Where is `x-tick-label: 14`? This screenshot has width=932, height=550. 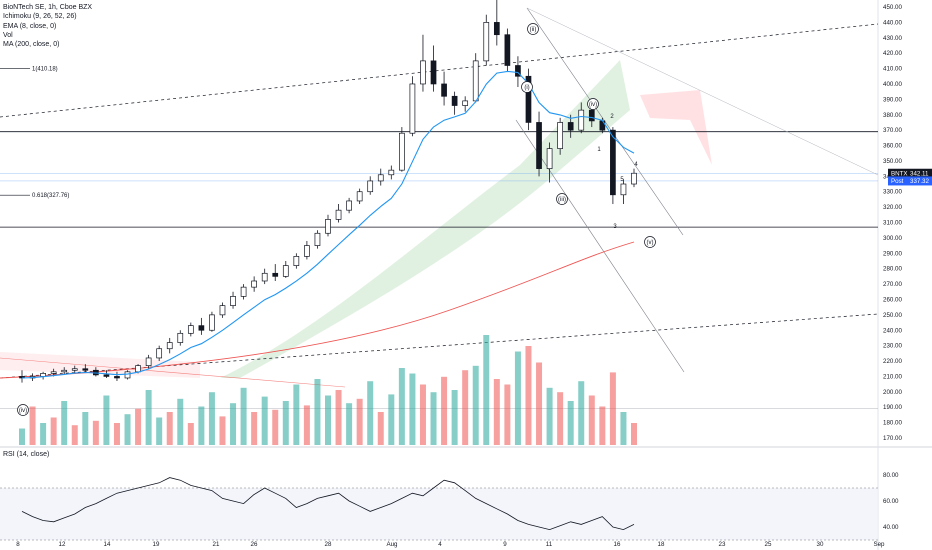 x-tick-label: 14 is located at coordinates (107, 544).